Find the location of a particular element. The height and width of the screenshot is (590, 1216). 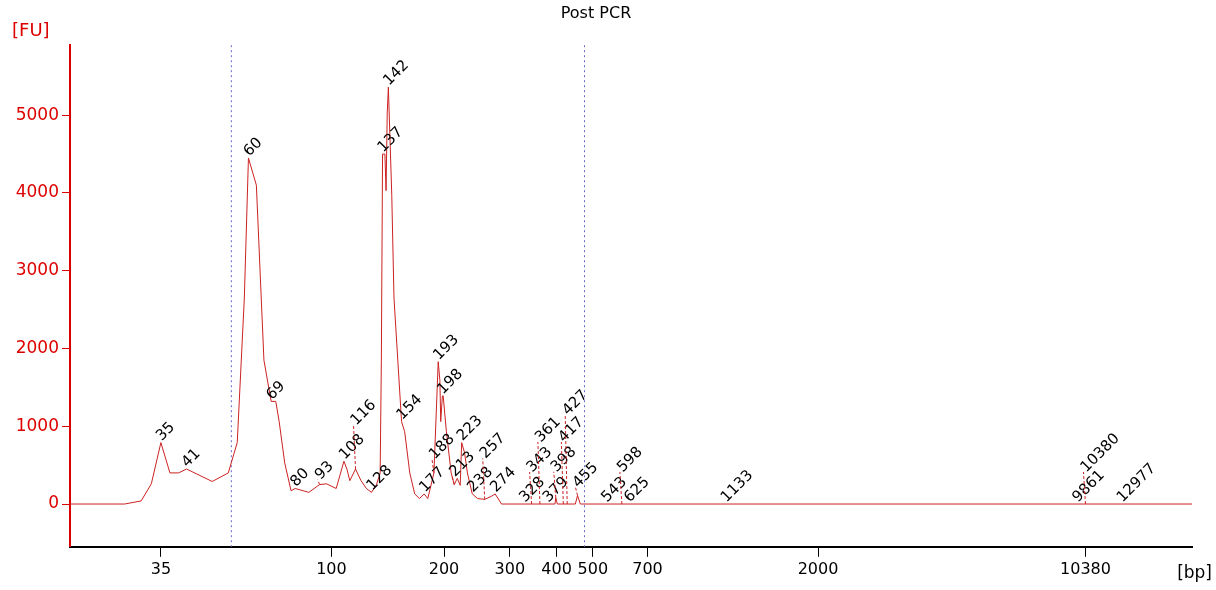

annotation: 93 is located at coordinates (323, 470).